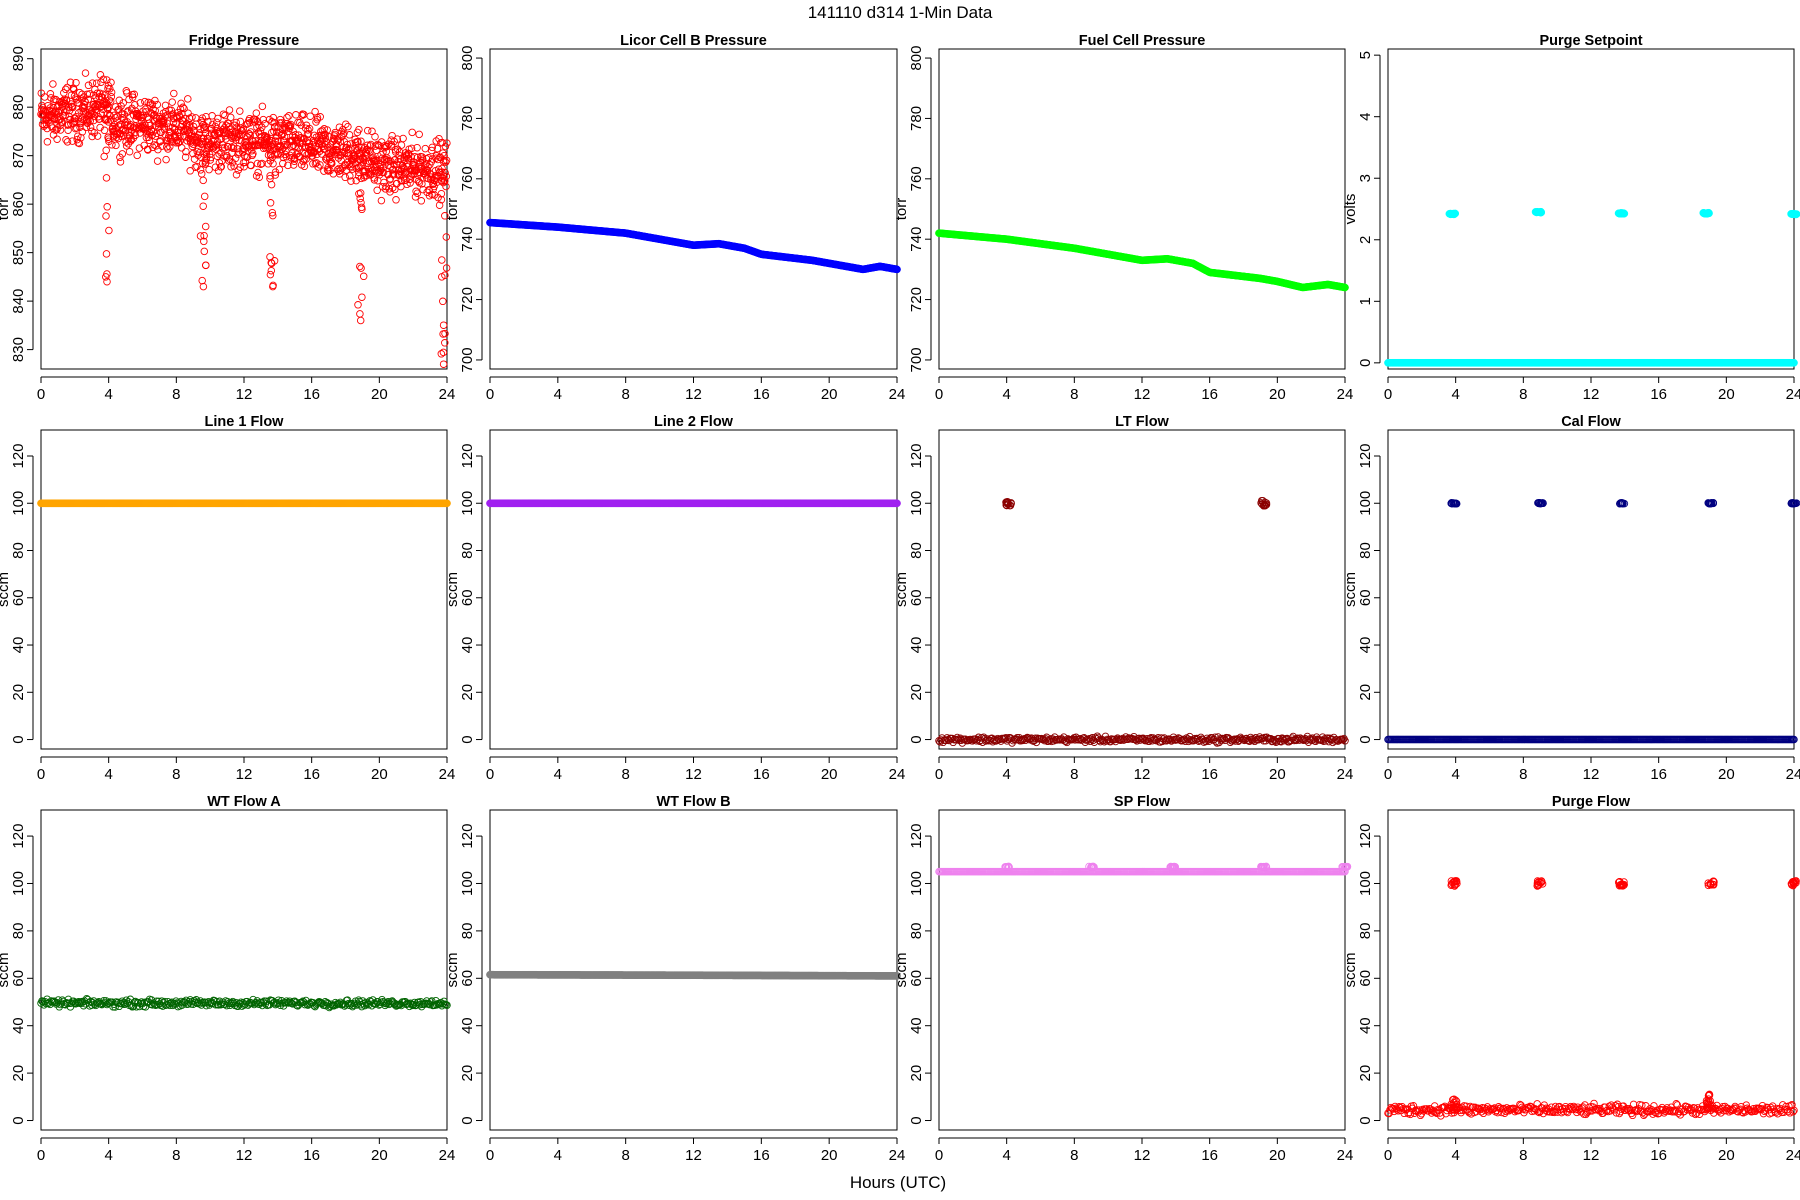 The width and height of the screenshot is (1800, 1200). I want to click on data-points, so click(1592, 621).